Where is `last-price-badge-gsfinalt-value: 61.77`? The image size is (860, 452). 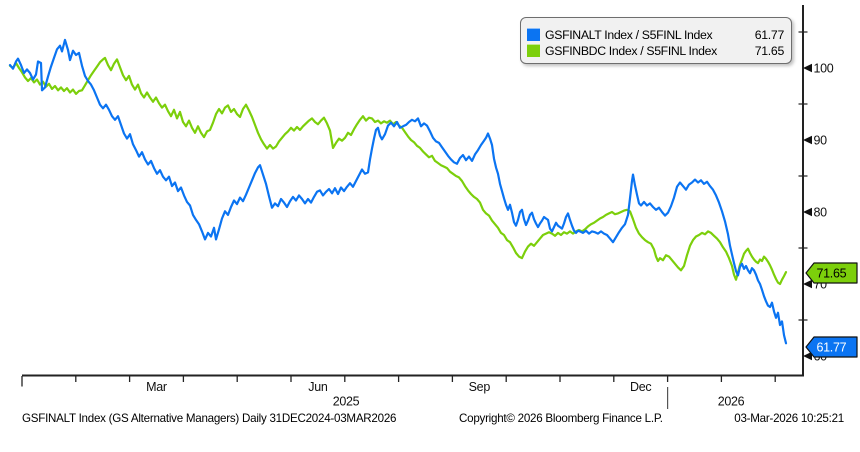
last-price-badge-gsfinalt-value: 61.77 is located at coordinates (832, 348).